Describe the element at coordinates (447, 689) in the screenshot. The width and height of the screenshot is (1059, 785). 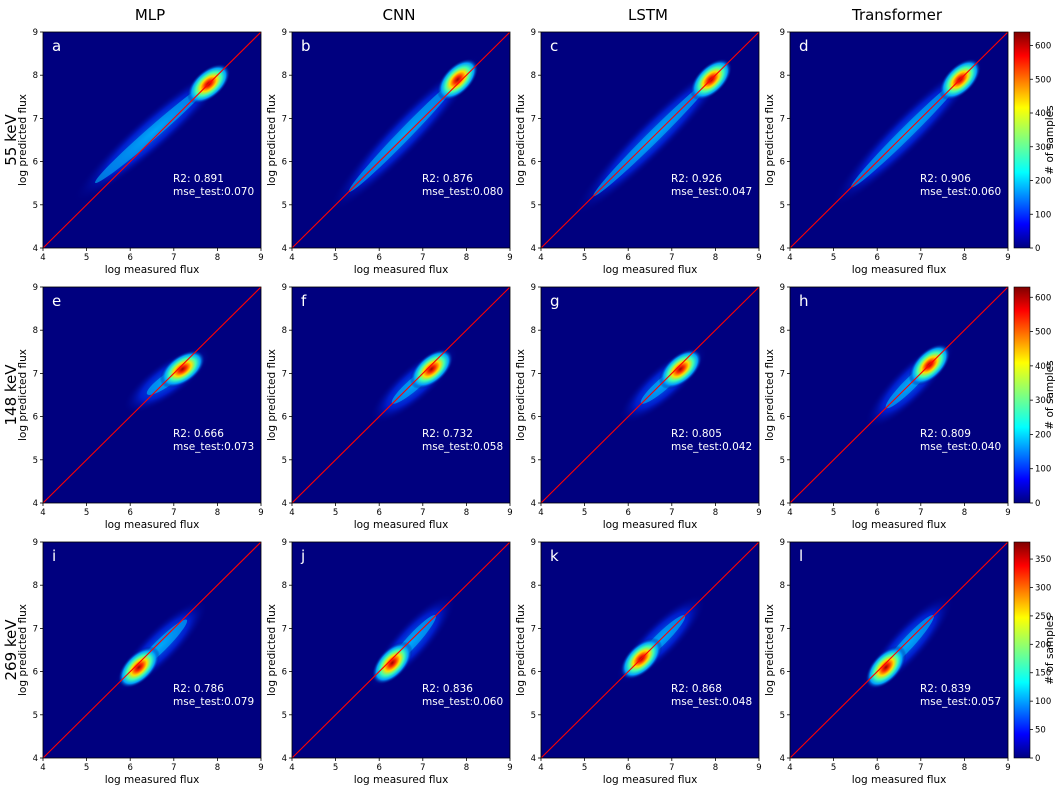
I see `r2-annotation: R2: 0.836` at that location.